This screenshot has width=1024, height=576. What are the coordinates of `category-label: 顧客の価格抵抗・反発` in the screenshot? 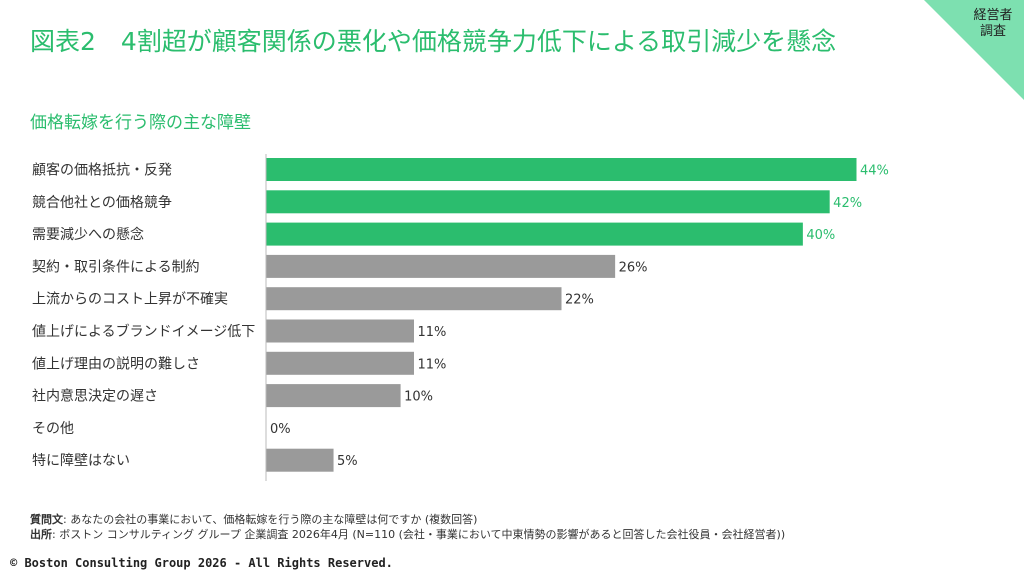 It's located at (102, 170).